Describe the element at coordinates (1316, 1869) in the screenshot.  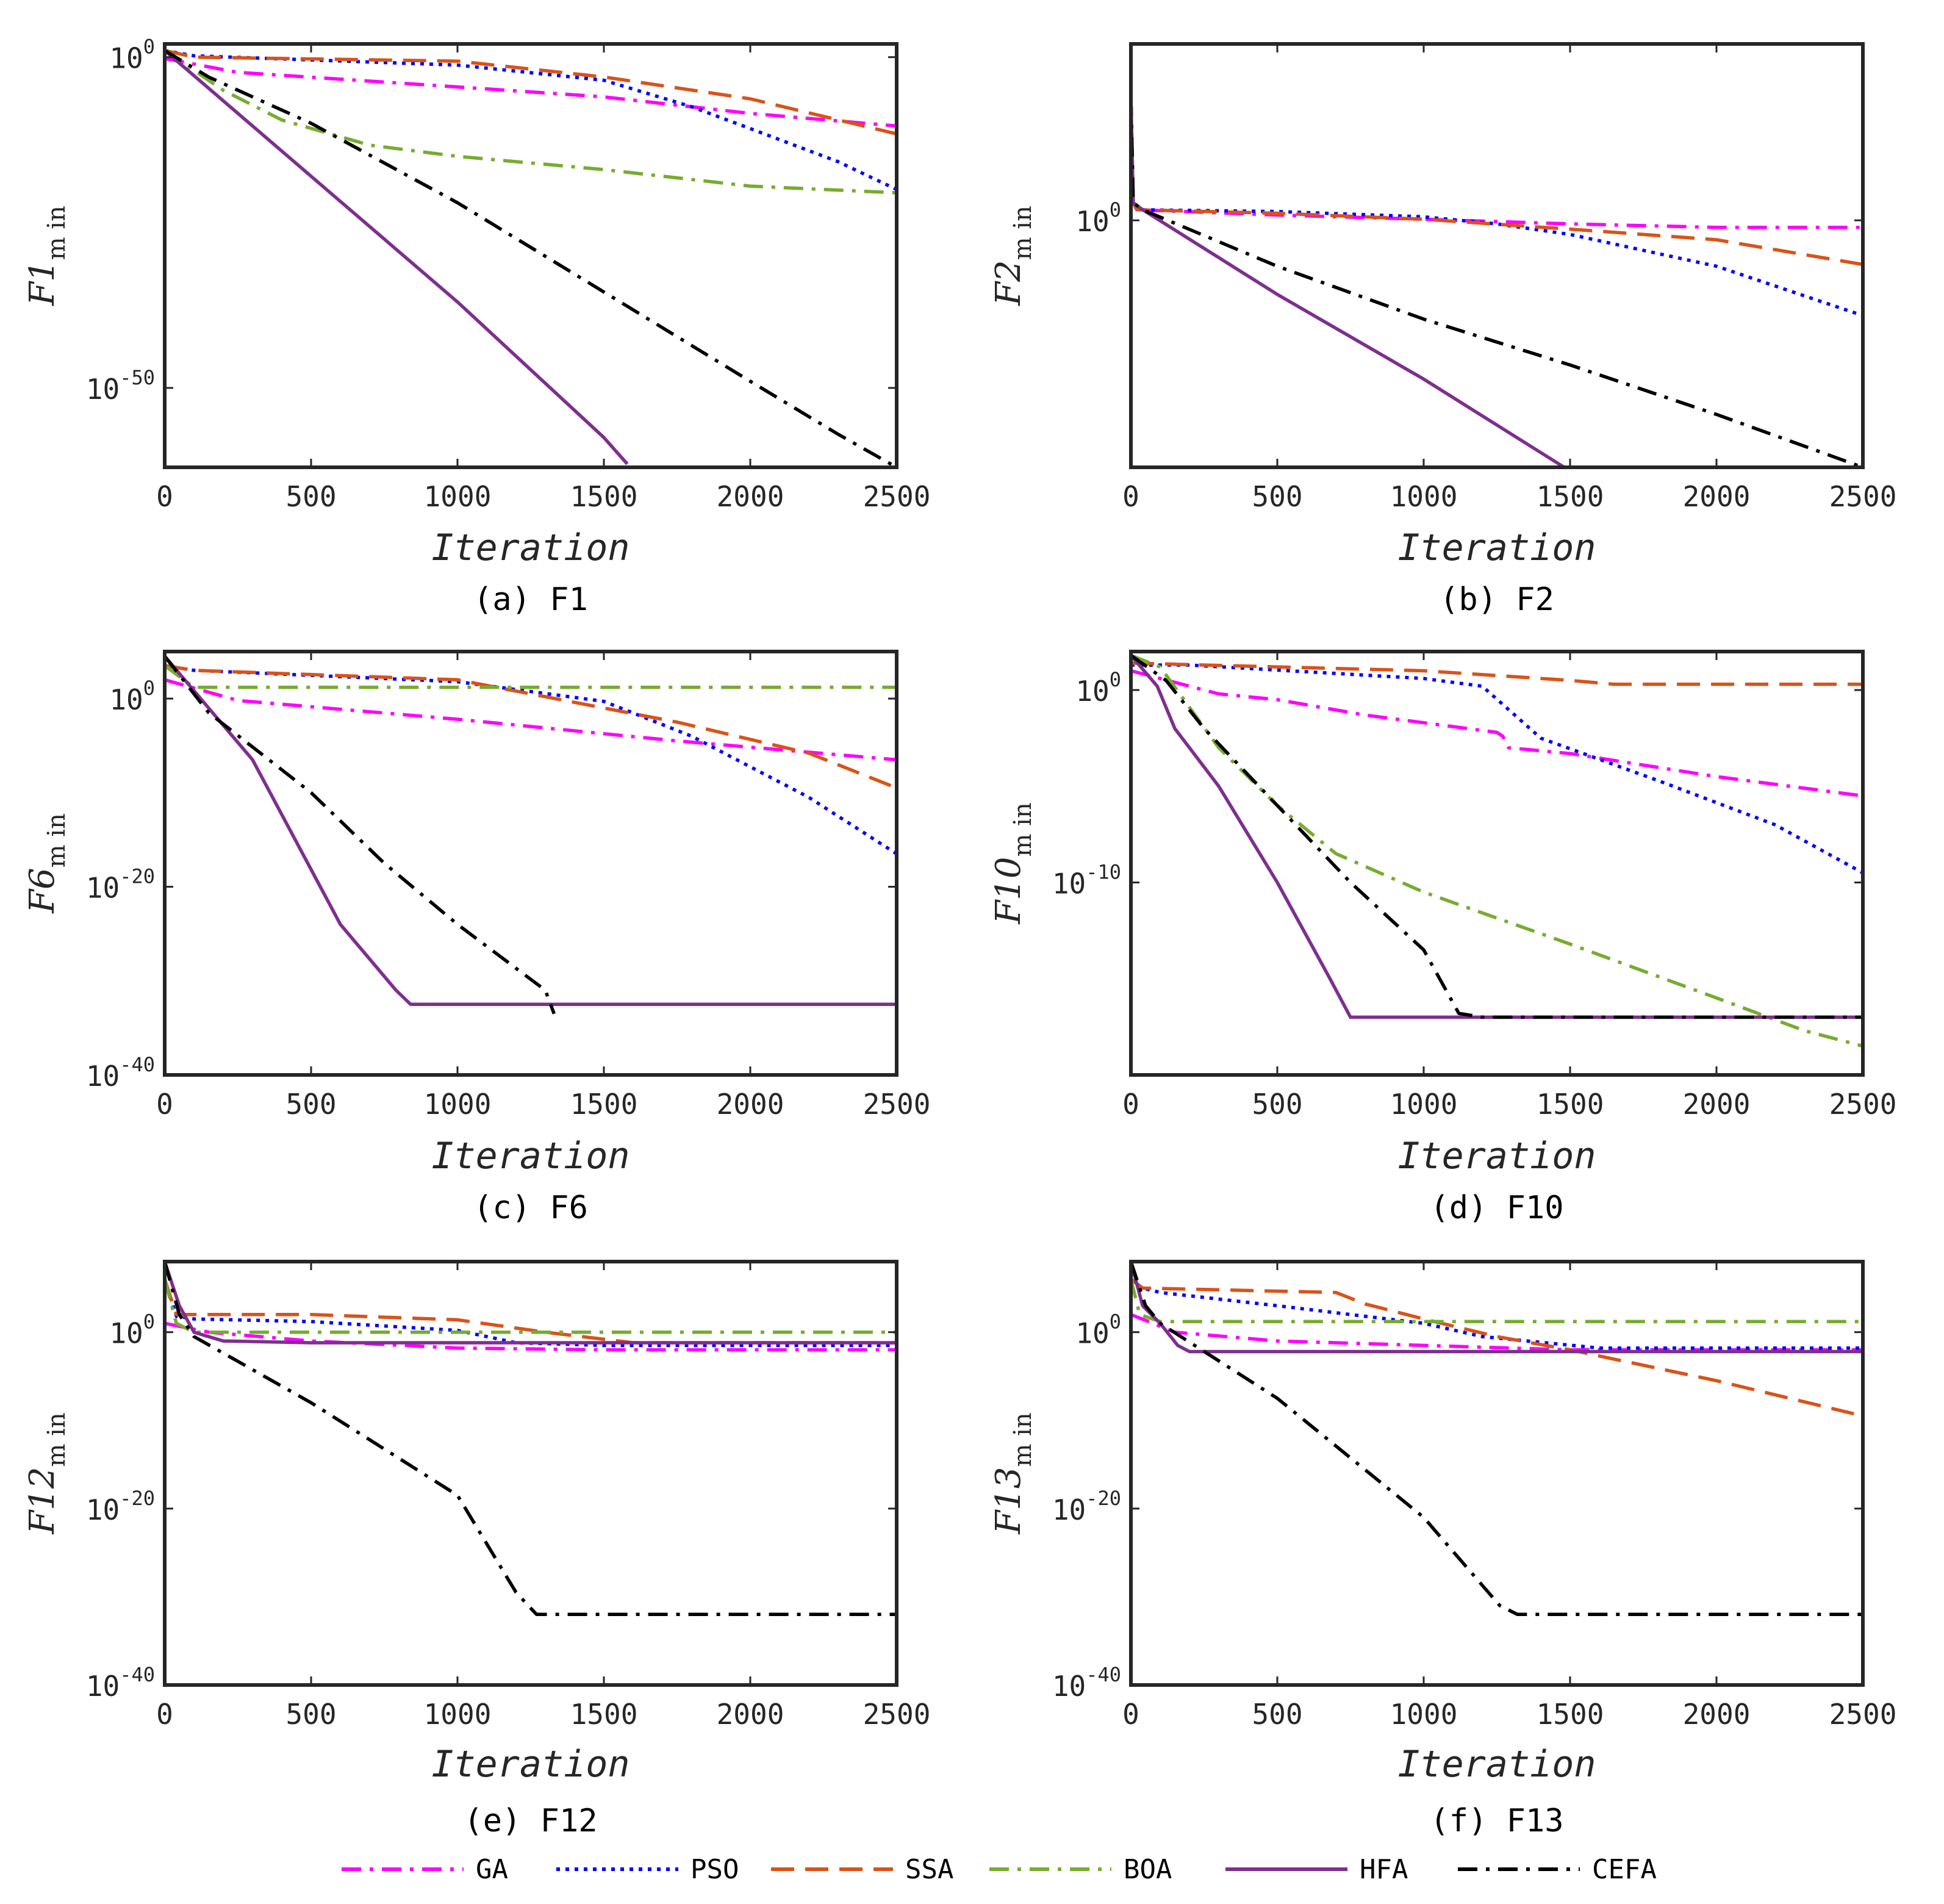
I see `legend-item-hfa: HFA` at that location.